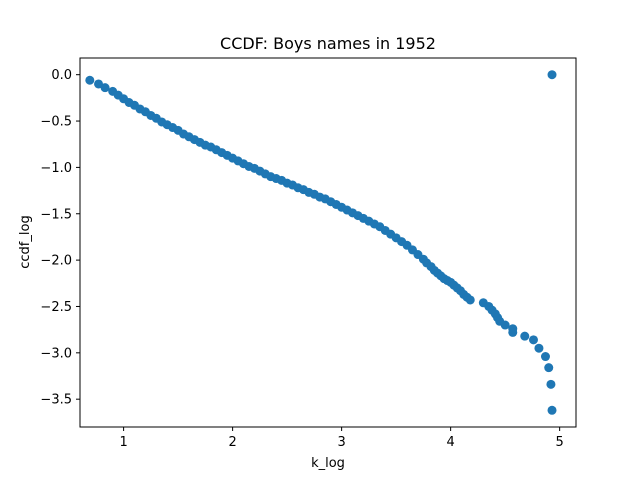 The image size is (640, 480). What do you see at coordinates (123, 442) in the screenshot?
I see `x-tick-label: 1` at bounding box center [123, 442].